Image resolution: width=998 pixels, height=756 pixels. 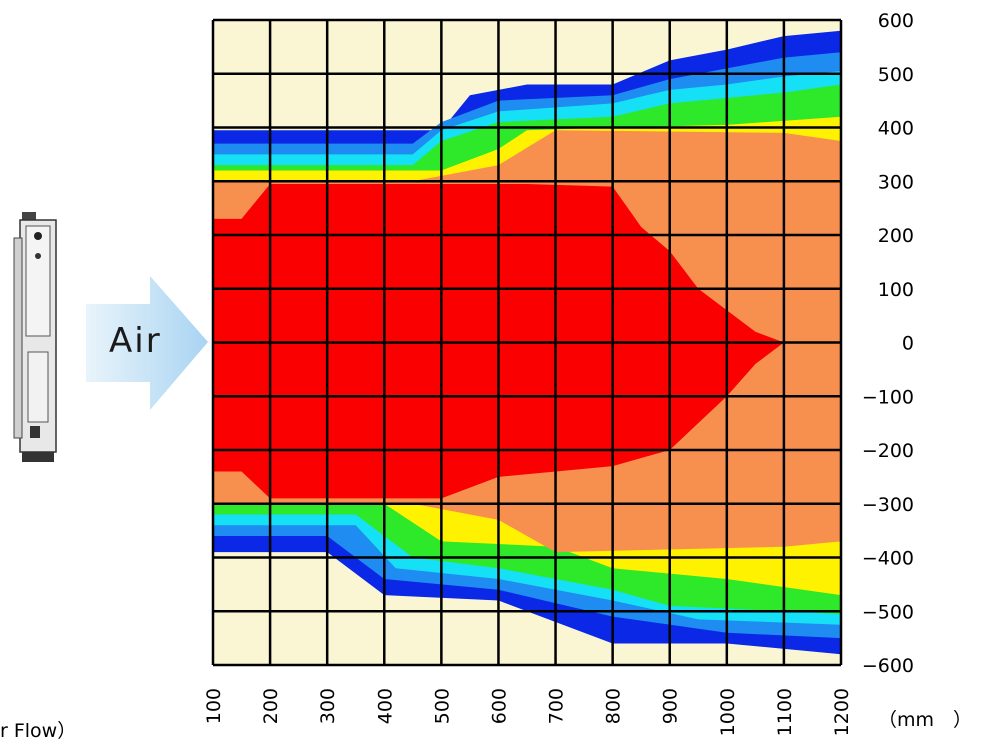 I want to click on x-tick-label: 300, so click(x=328, y=706).